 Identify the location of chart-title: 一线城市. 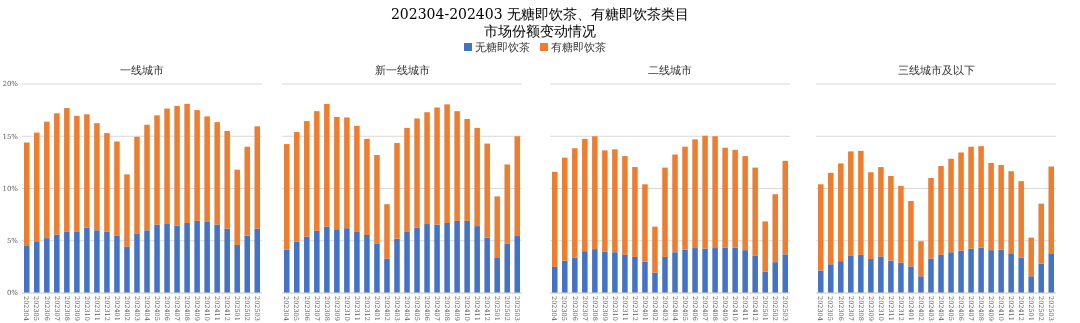
(142, 70).